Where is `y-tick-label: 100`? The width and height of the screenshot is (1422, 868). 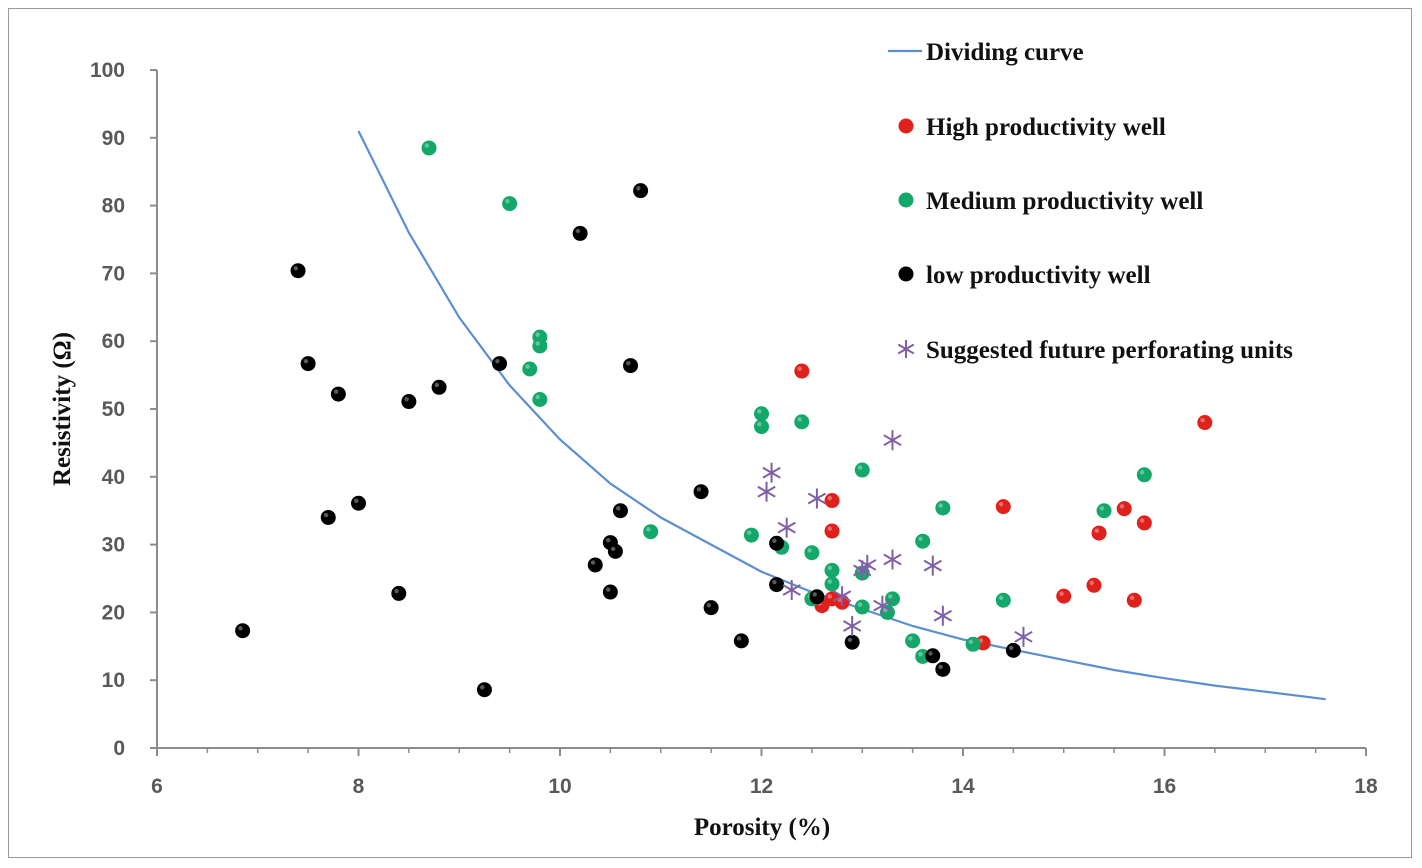 y-tick-label: 100 is located at coordinates (107, 70).